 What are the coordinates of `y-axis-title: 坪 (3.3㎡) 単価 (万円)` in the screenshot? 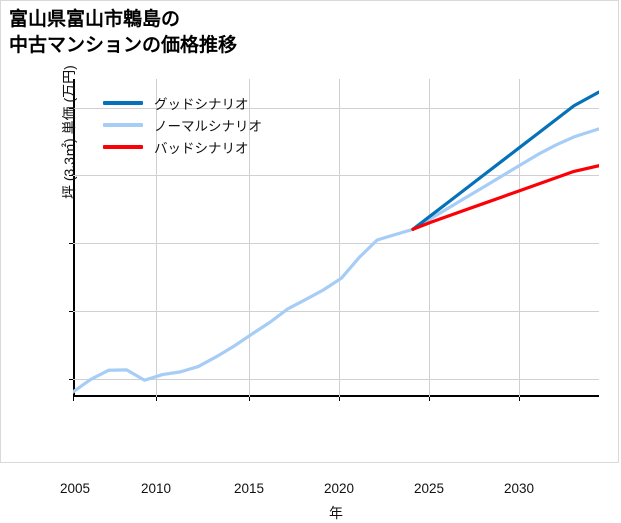 It's located at (69, 132).